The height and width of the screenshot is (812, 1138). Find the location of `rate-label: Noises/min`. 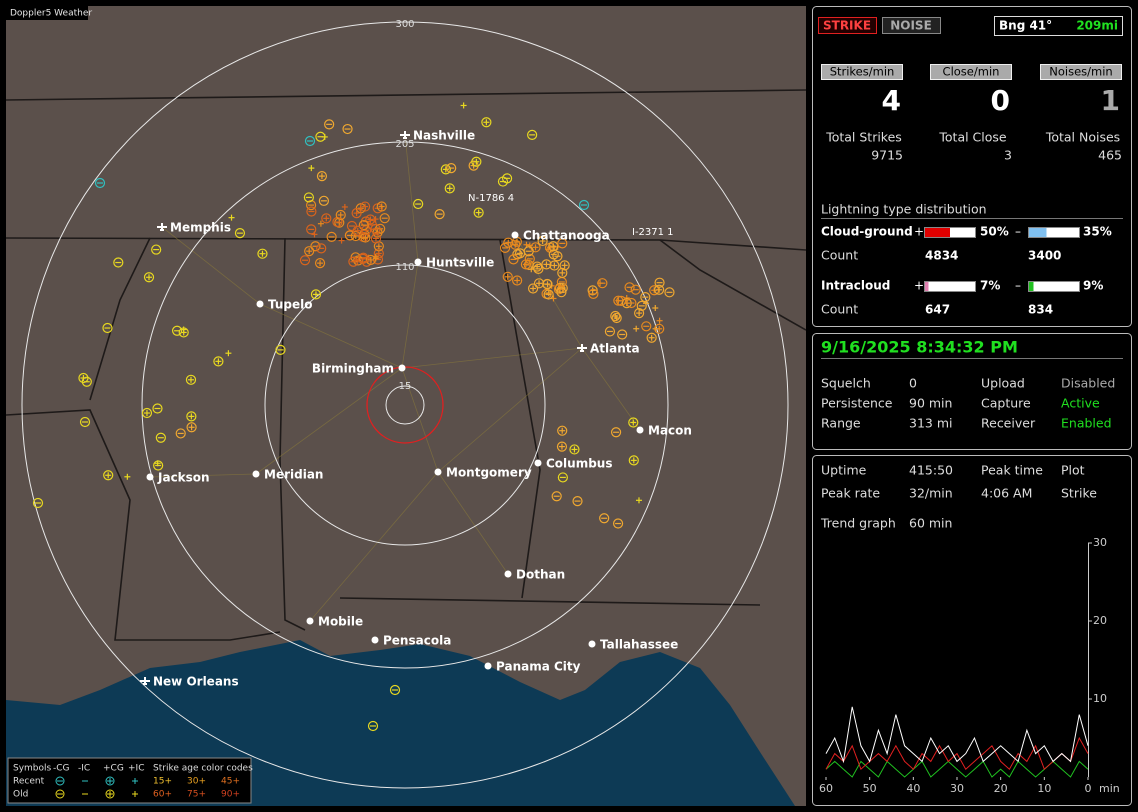

rate-label: Noises/min is located at coordinates (1080, 72).